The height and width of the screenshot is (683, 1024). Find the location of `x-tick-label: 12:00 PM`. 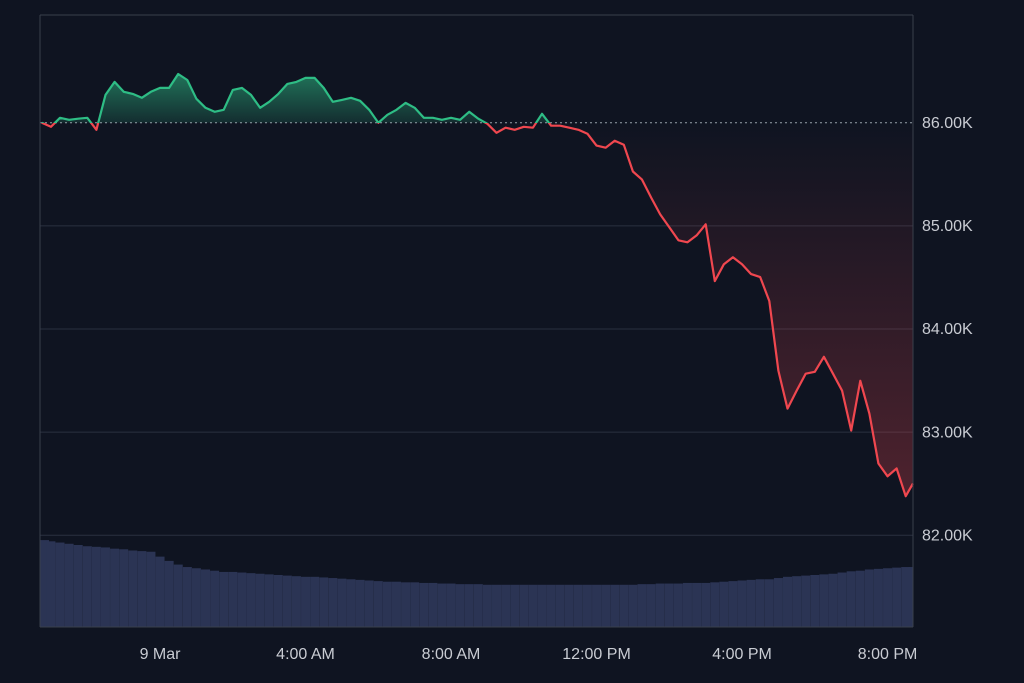

x-tick-label: 12:00 PM is located at coordinates (596, 654).